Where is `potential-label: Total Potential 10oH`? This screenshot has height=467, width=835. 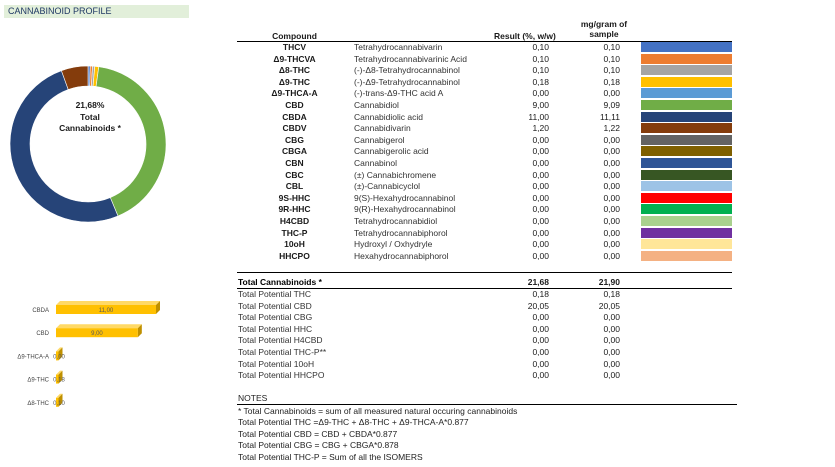
potential-label: Total Potential 10oH is located at coordinates (276, 363).